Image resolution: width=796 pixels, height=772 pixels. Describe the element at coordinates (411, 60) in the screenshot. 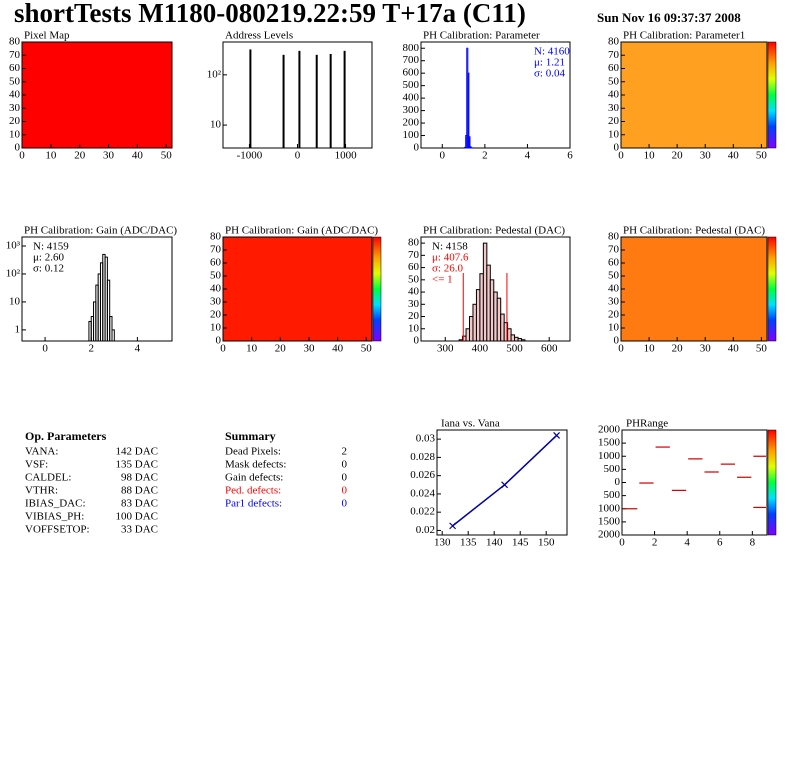

I see `y-tick-label: 700` at that location.